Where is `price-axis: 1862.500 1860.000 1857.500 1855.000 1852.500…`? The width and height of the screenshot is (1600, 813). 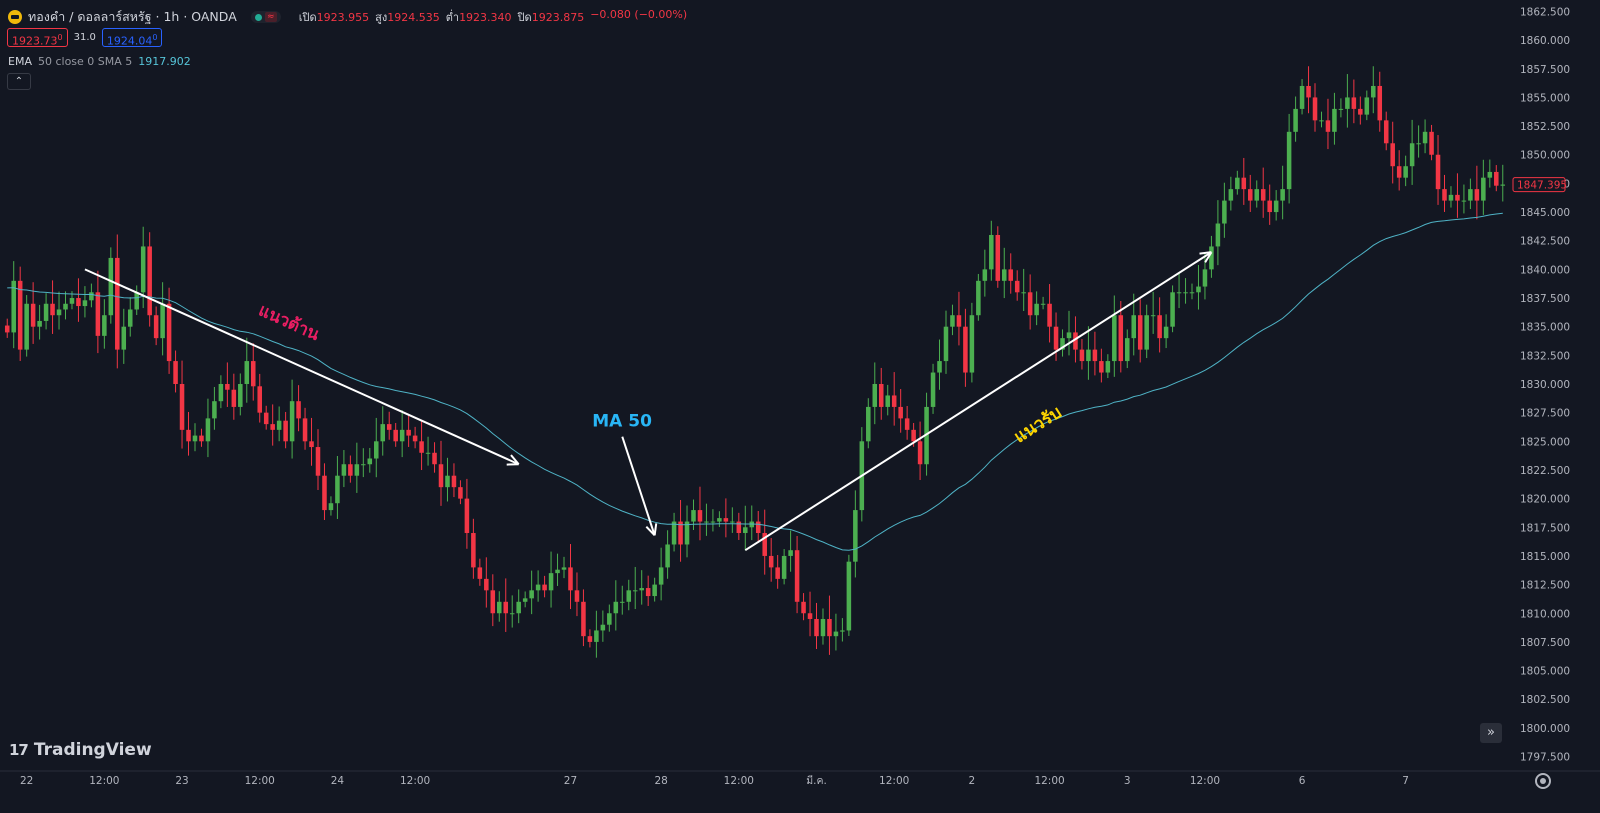
price-axis: 1862.500 1860.000 1857.500 1855.000 1852.500… is located at coordinates (1556, 385).